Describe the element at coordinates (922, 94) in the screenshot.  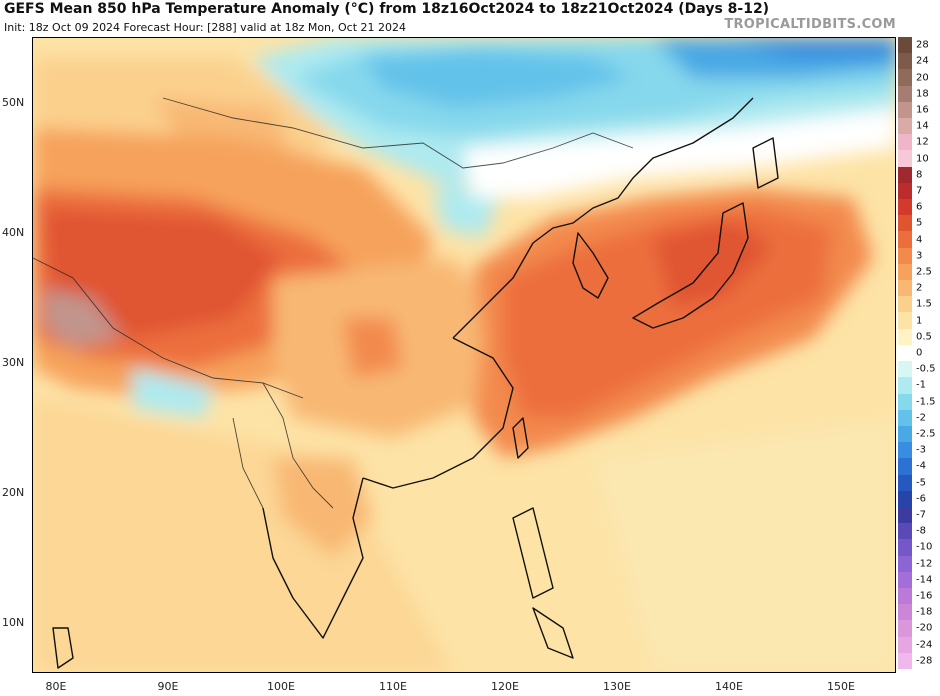
I see `colorbar-label: 18` at that location.